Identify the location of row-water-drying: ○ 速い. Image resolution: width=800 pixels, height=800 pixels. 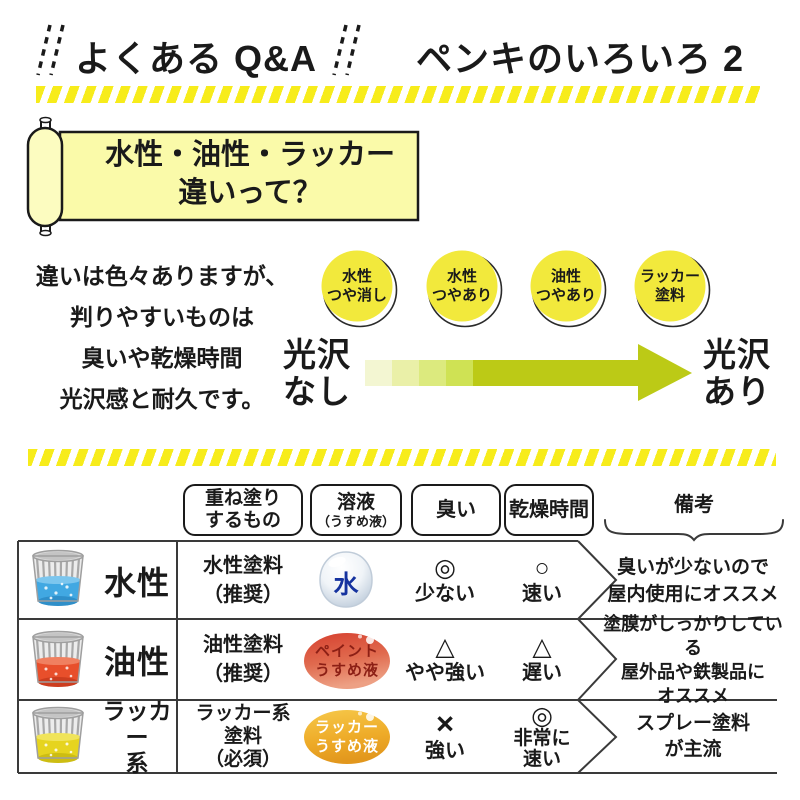
(542, 580).